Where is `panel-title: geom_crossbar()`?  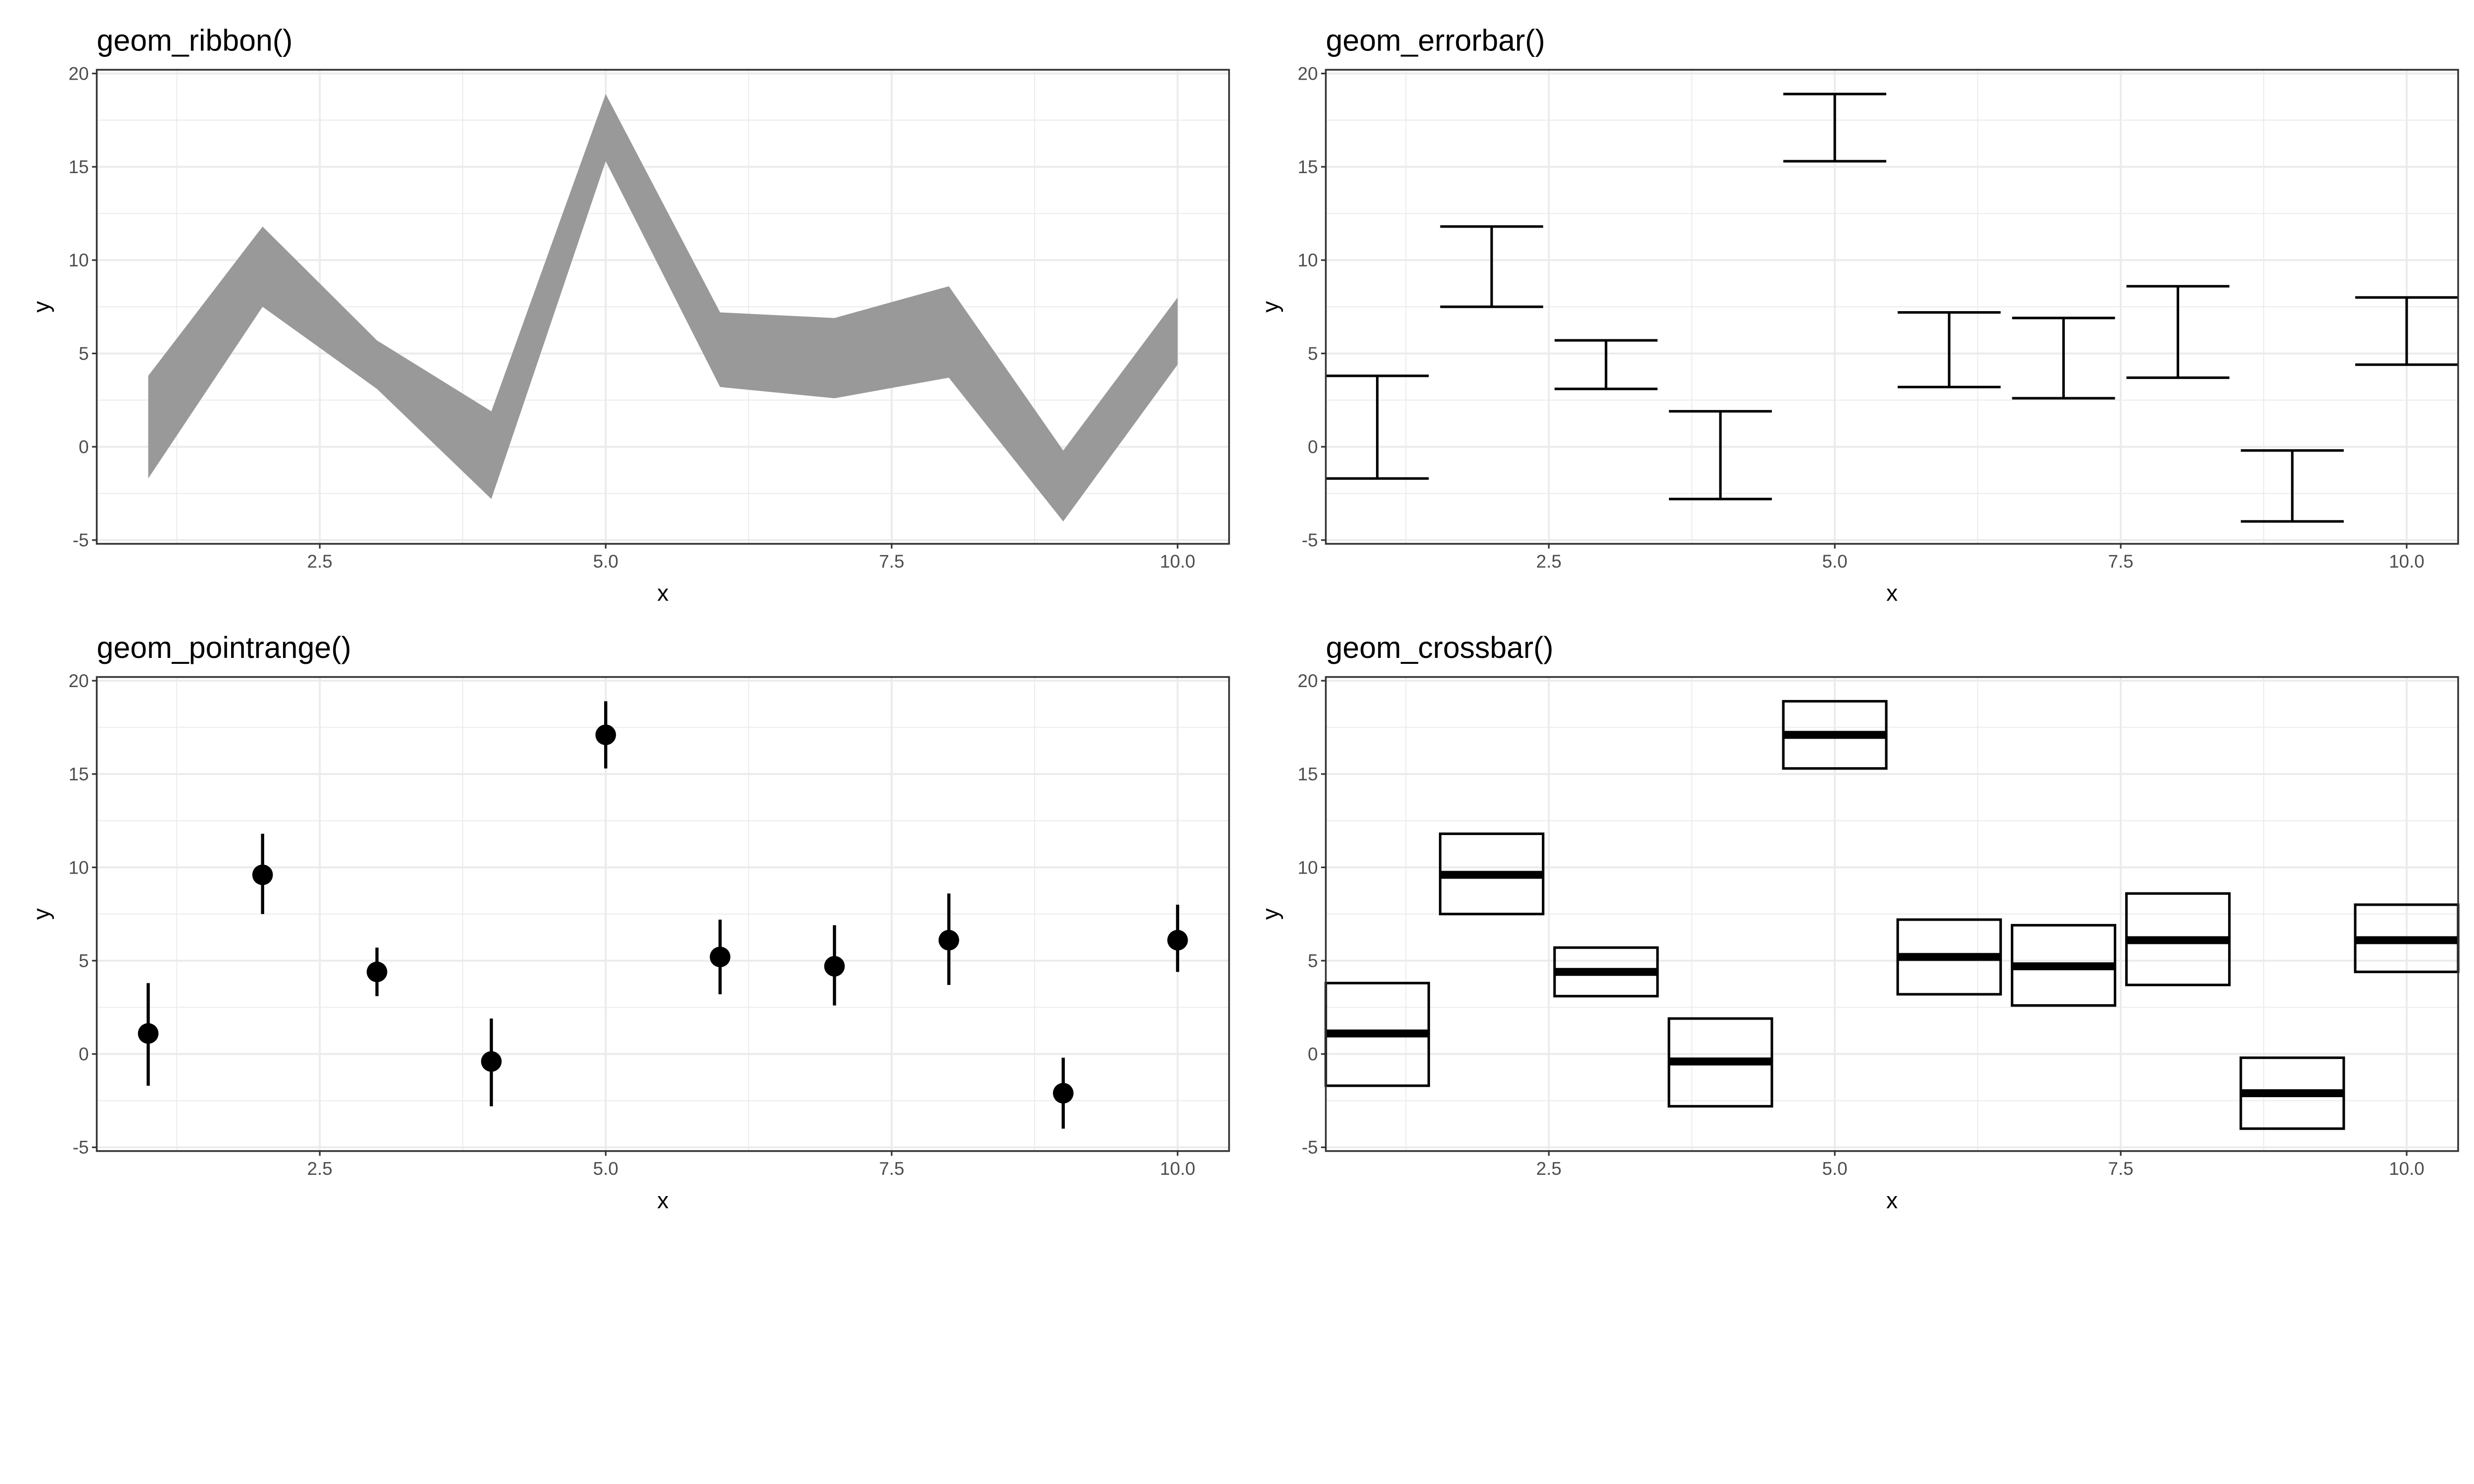
panel-title: geom_crossbar() is located at coordinates (1439, 647).